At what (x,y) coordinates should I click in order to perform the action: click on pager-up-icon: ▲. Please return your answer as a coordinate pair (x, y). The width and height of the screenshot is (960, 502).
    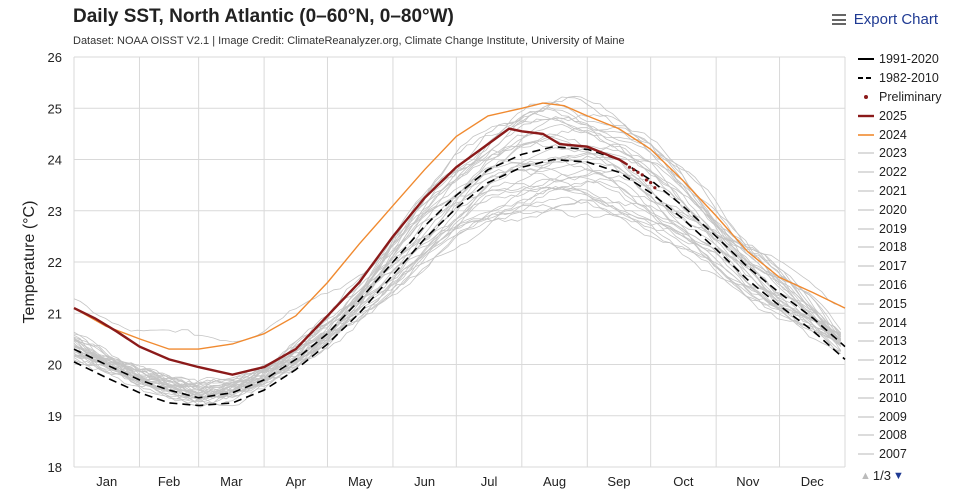
    Looking at the image, I should click on (865, 475).